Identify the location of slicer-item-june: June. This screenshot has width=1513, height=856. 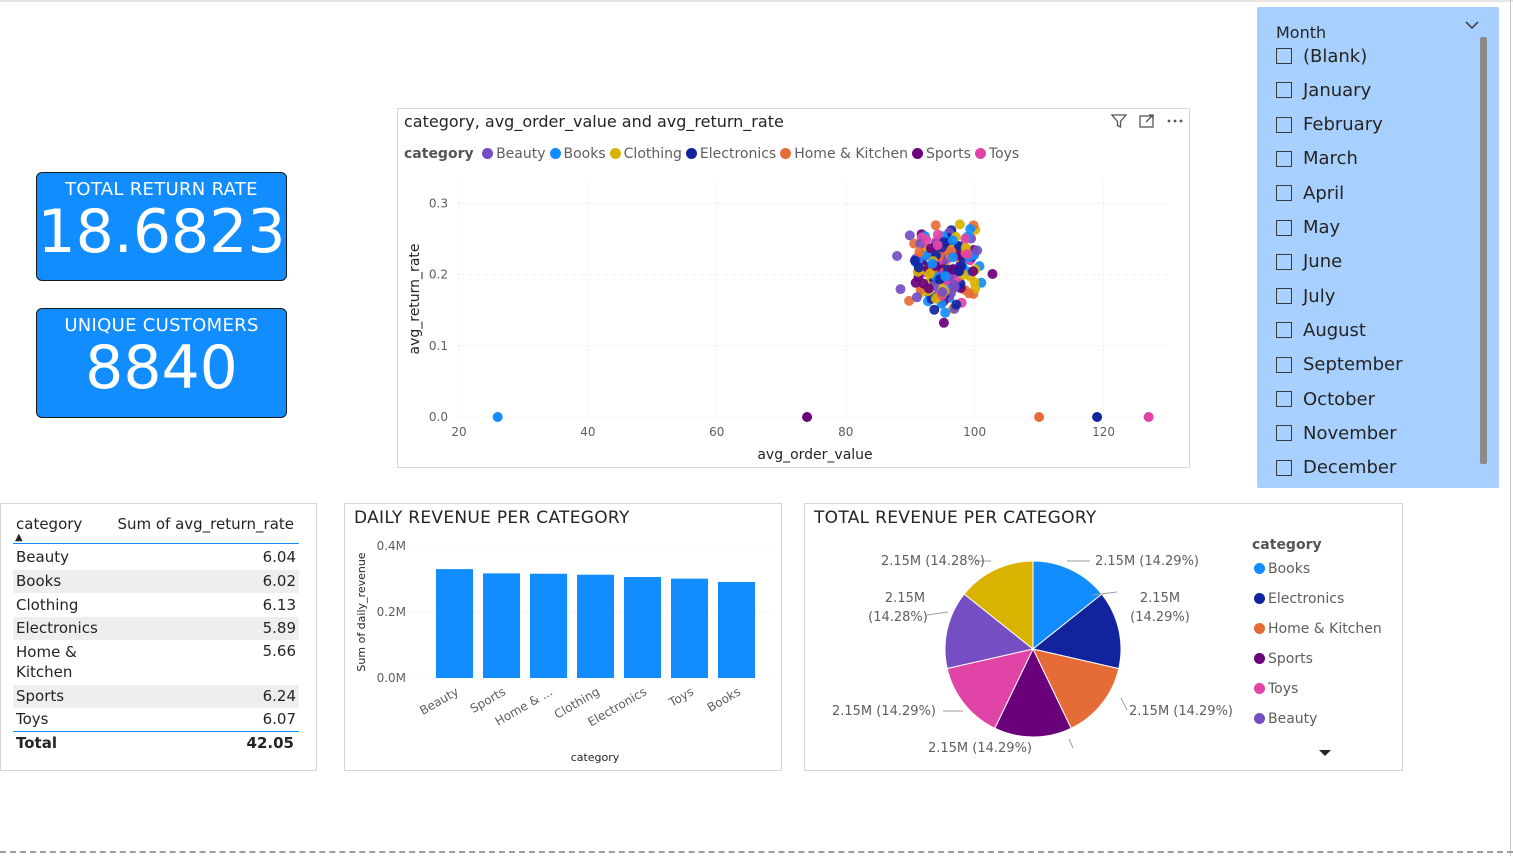
(1309, 262).